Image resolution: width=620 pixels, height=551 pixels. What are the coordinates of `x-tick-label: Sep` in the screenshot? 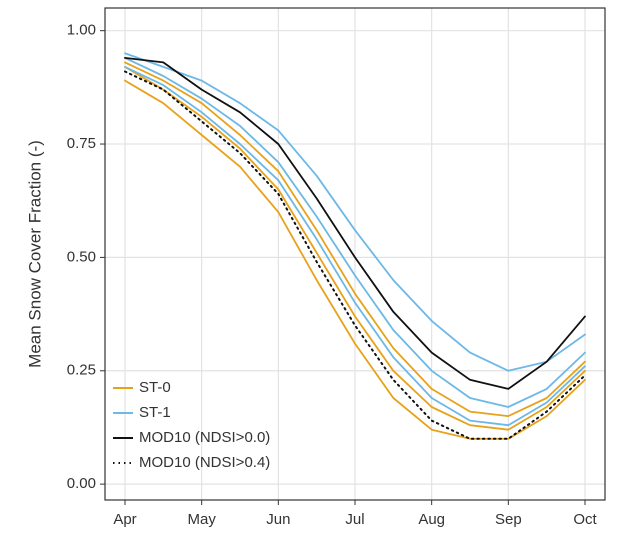 It's located at (508, 519).